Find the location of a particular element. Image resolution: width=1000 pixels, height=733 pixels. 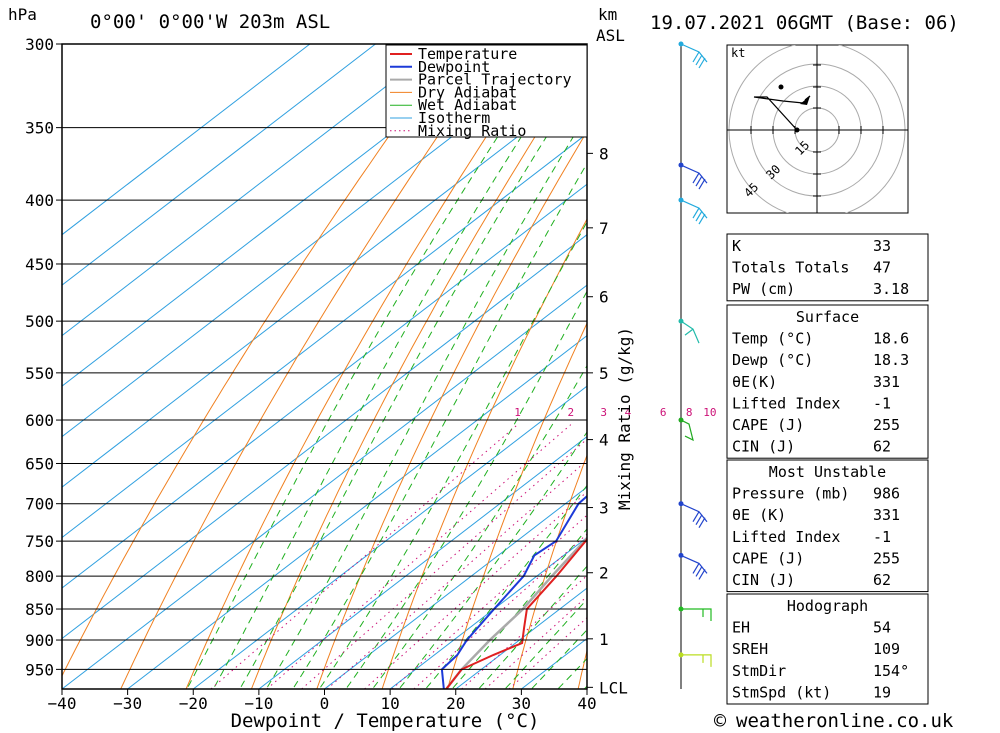

surface-title: Surface is located at coordinates (827, 317).